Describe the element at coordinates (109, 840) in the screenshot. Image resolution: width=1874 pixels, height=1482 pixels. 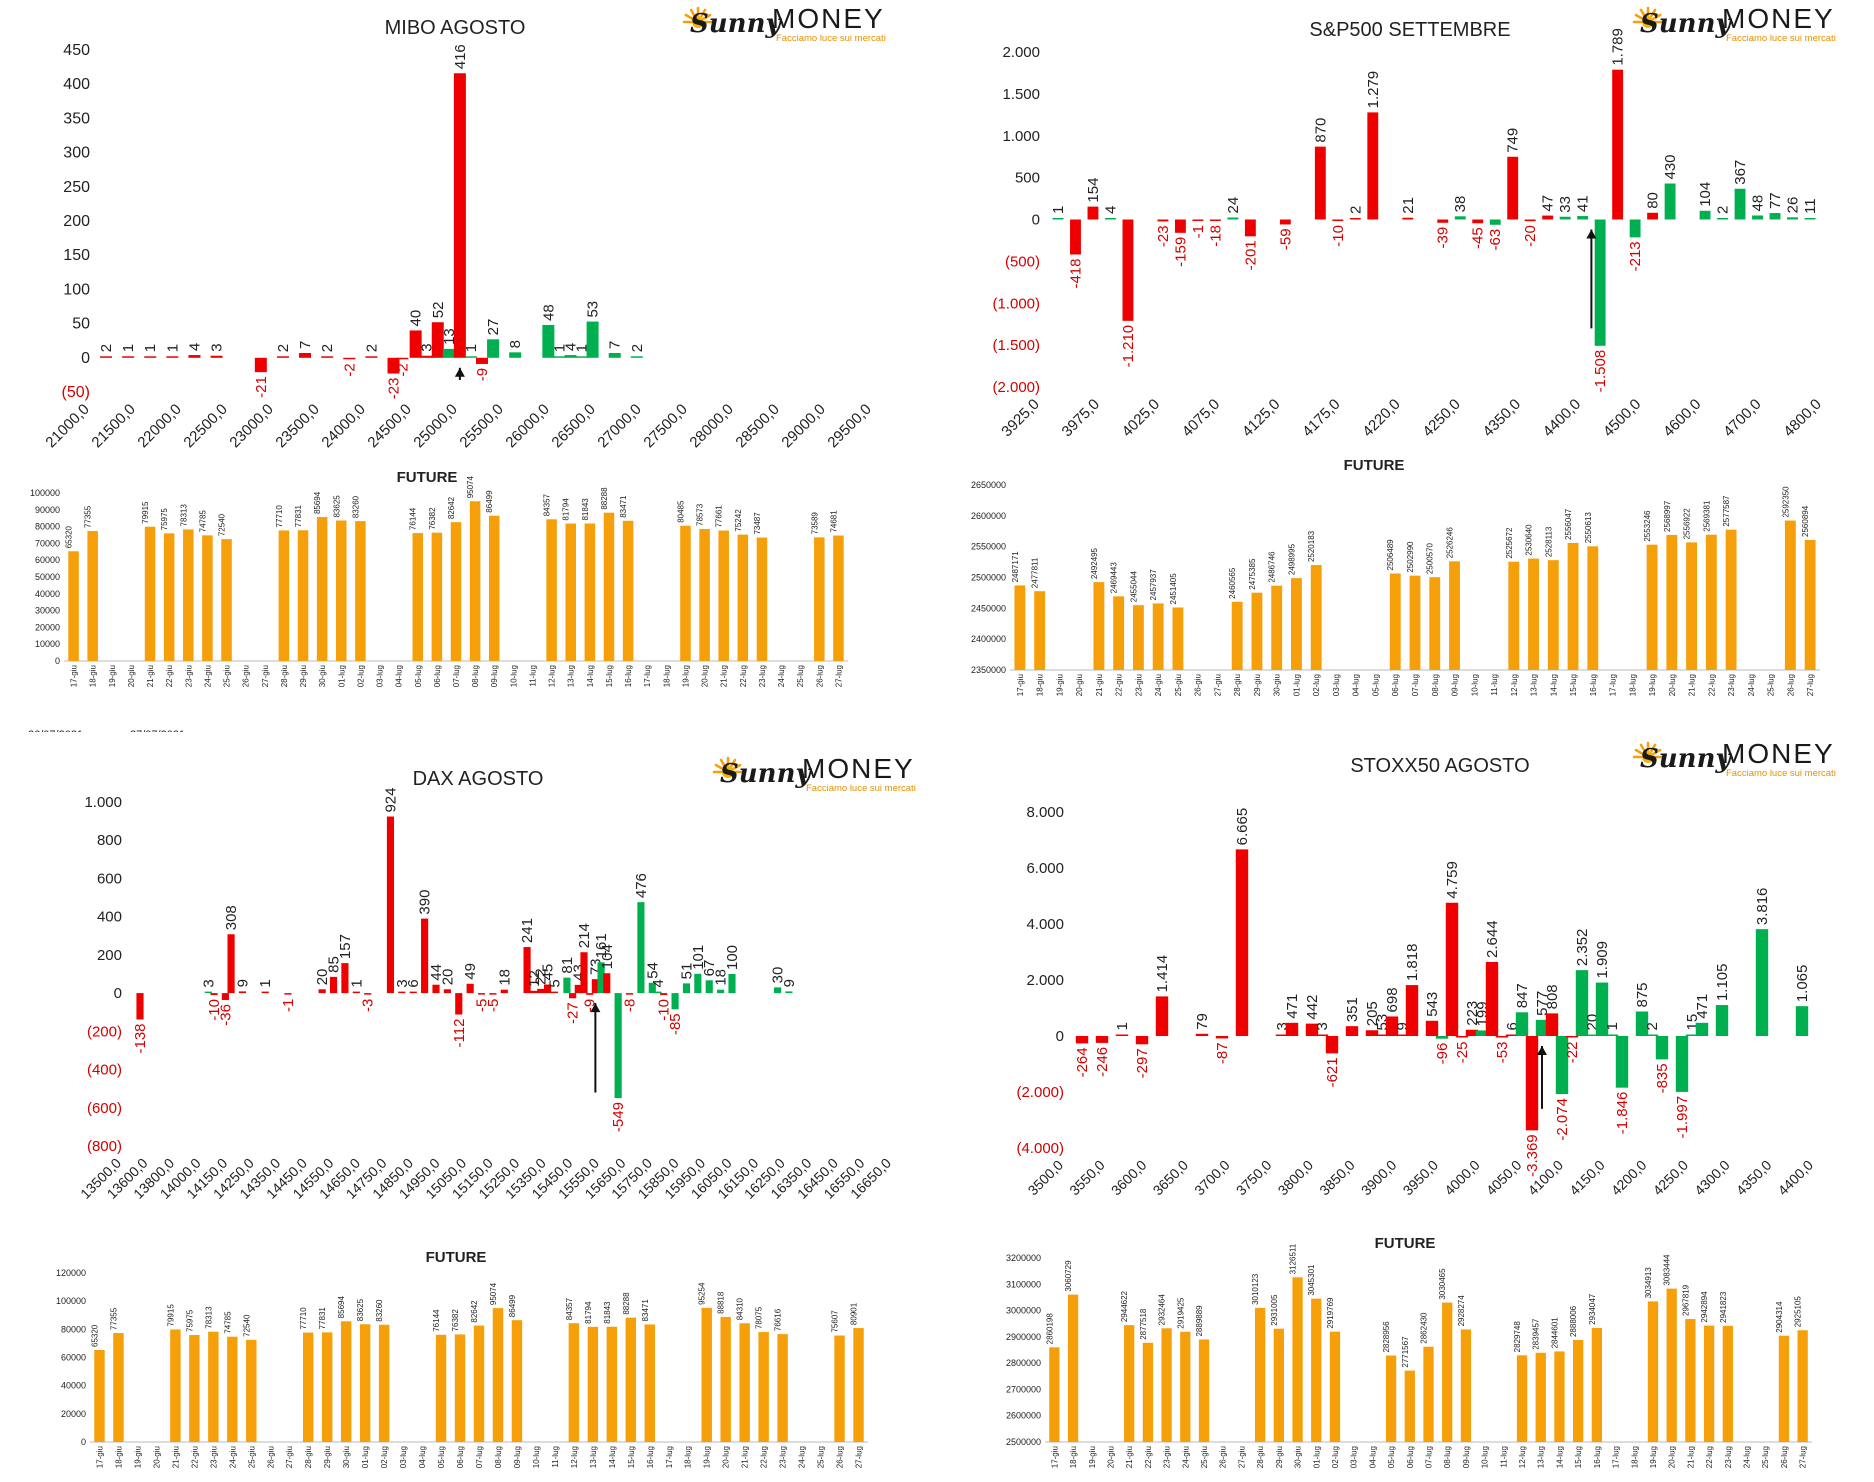
I see `y-tick-label: 800` at that location.